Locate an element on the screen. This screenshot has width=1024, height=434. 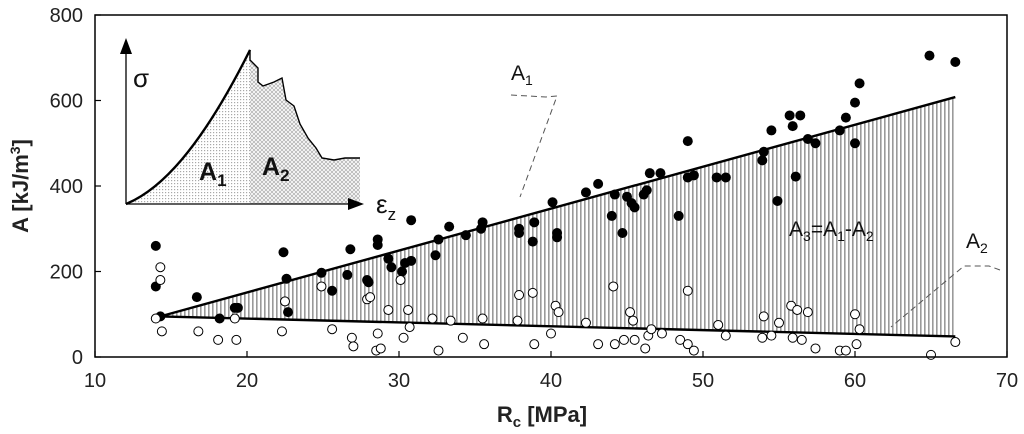
y-tick-label: 200 is located at coordinates (66, 273).